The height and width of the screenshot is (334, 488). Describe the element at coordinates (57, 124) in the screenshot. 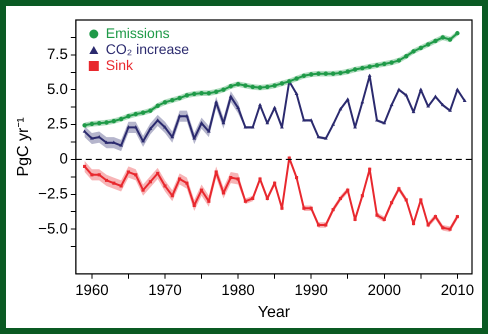

I see `y-tick-label: 2.5` at that location.